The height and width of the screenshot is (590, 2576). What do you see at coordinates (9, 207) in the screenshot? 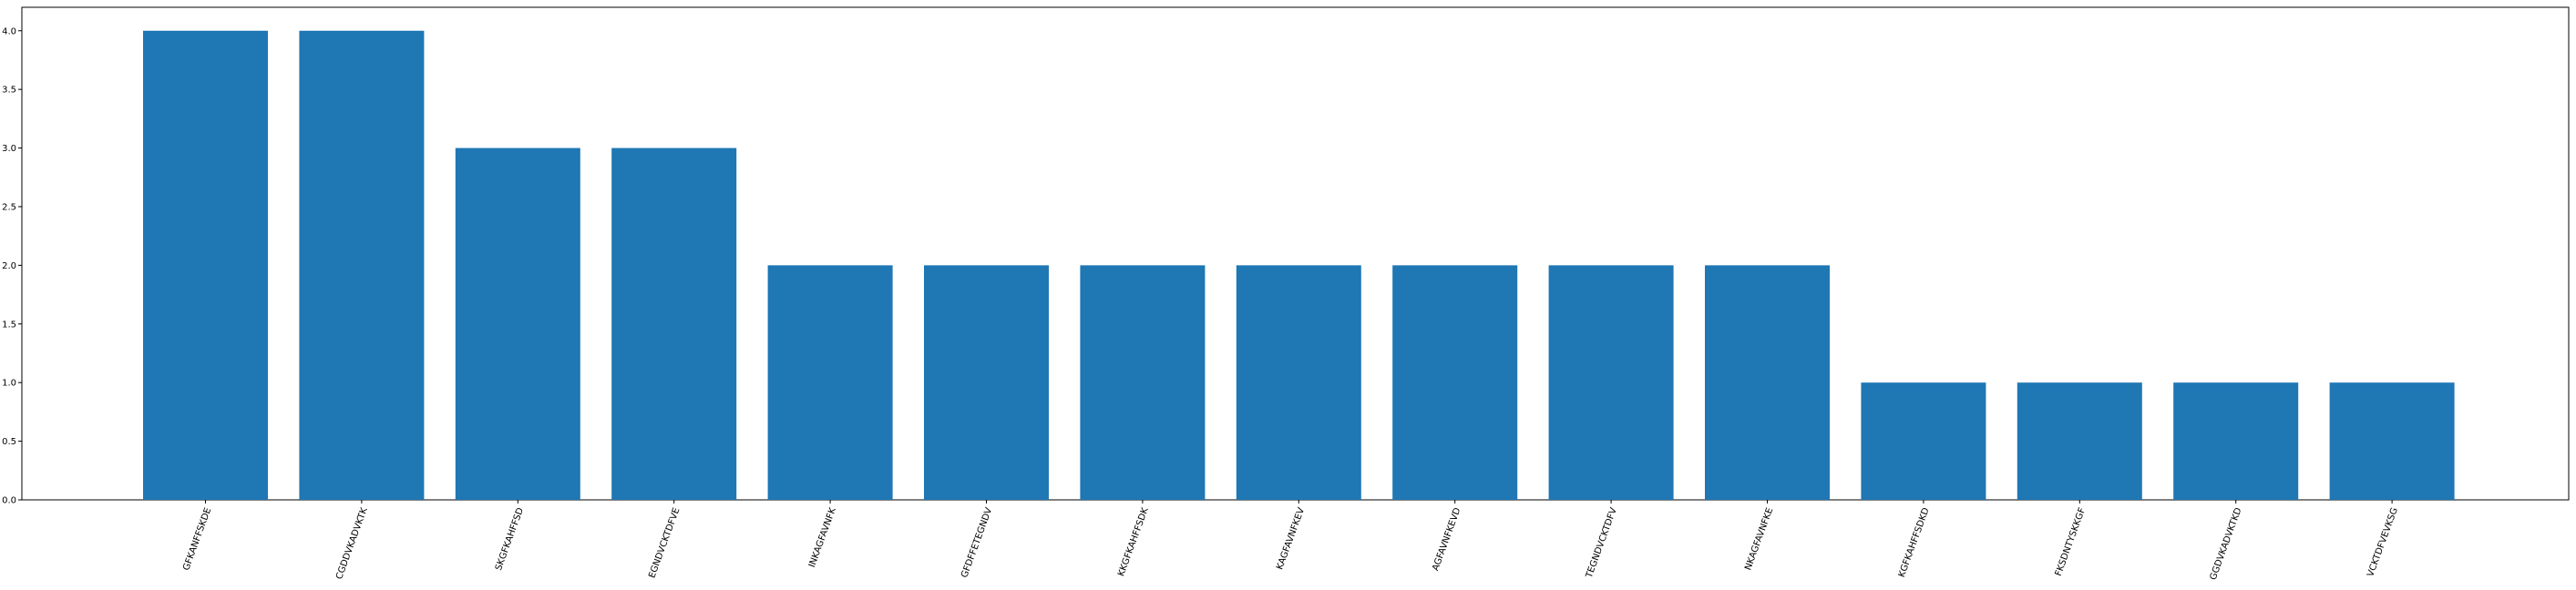
I see `y-tick-label: 2.5` at bounding box center [9, 207].